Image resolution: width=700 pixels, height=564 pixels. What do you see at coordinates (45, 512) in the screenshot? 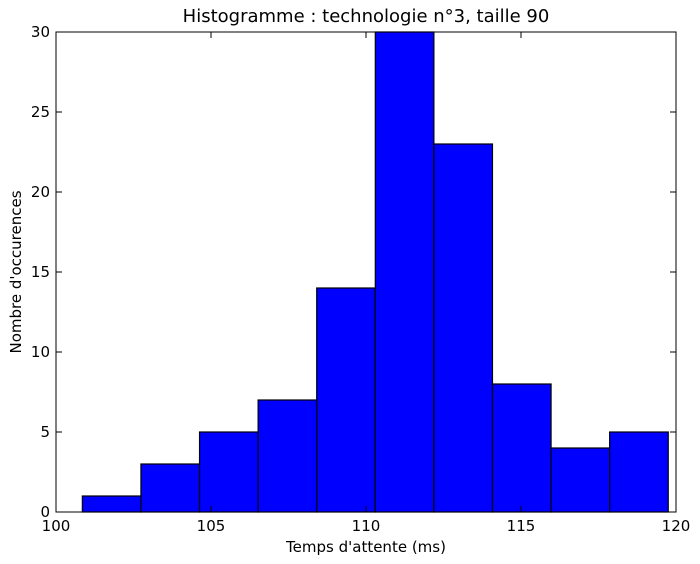
I see `y-tick-label-0: 0` at bounding box center [45, 512].